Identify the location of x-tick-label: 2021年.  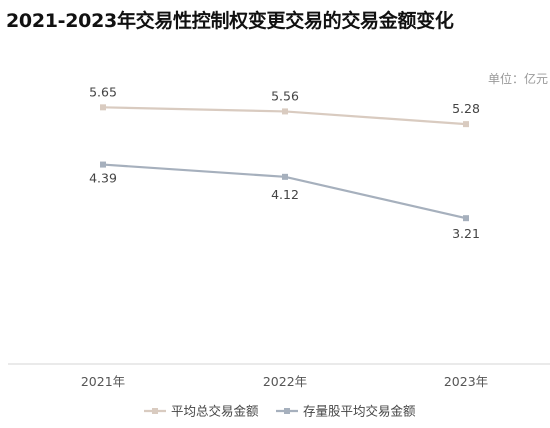
(103, 381).